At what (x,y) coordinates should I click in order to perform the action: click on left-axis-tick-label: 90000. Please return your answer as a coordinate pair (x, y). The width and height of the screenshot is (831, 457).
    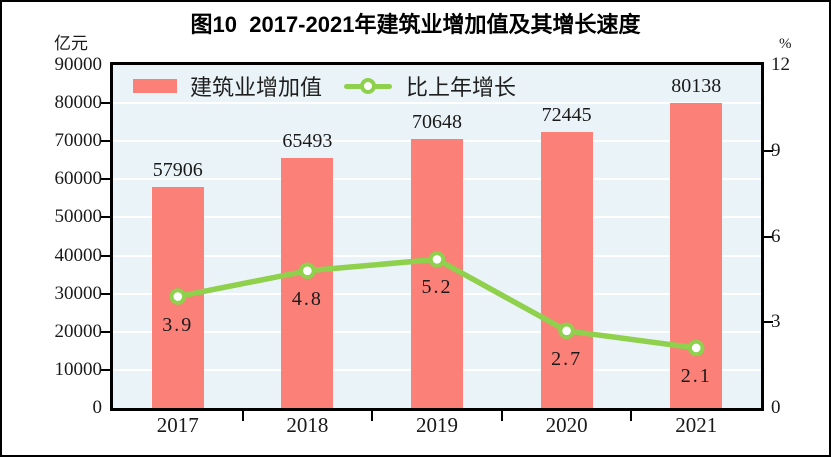
    Looking at the image, I should click on (78, 64).